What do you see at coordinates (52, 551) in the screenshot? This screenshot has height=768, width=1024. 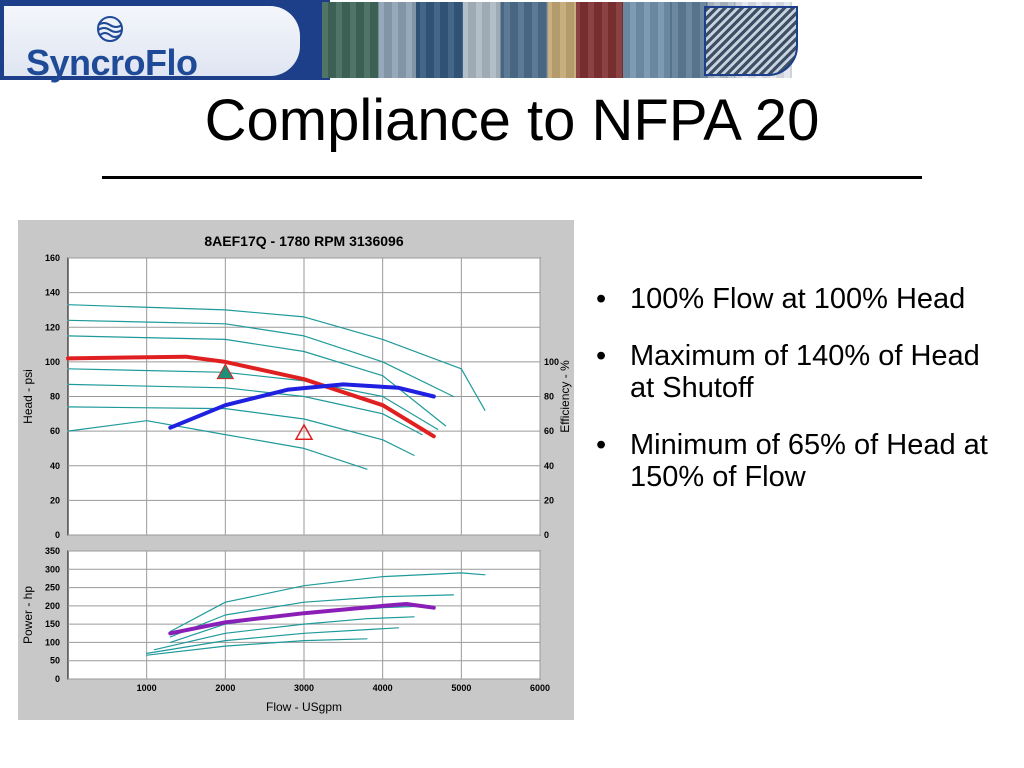 I see `power-y-tick-label: 350` at bounding box center [52, 551].